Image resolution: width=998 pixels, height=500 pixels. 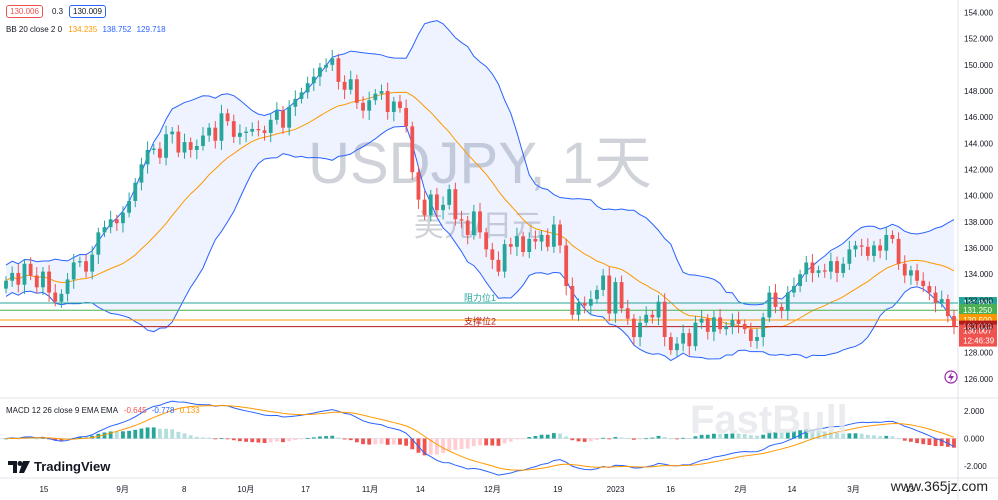 I want to click on macd-tick-label: 2.000, so click(x=974, y=411).